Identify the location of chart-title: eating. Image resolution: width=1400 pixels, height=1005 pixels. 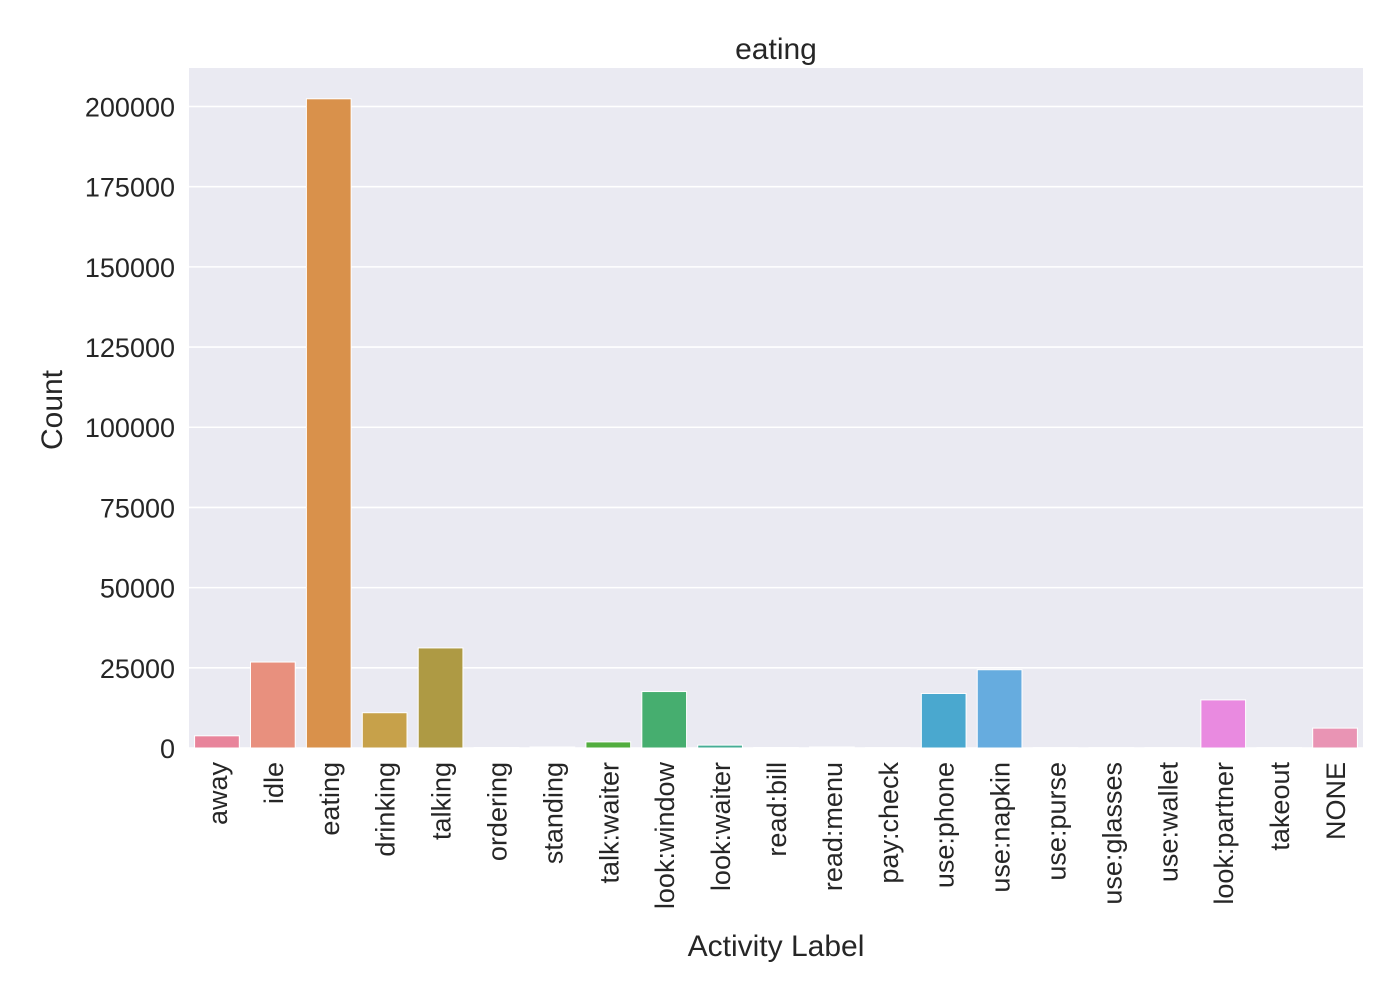
(776, 49).